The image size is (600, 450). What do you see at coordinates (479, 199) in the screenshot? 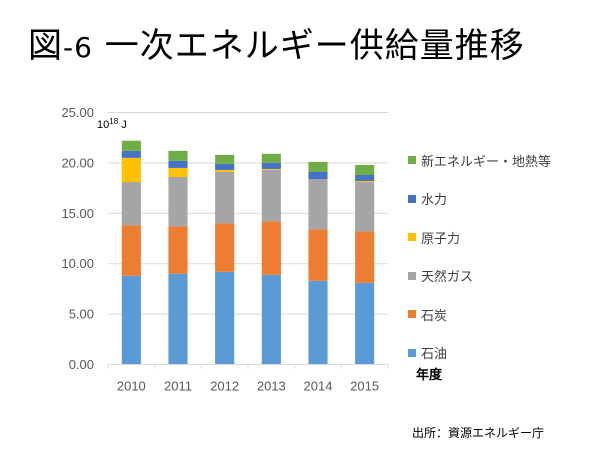
I see `legend-item: 水力` at bounding box center [479, 199].